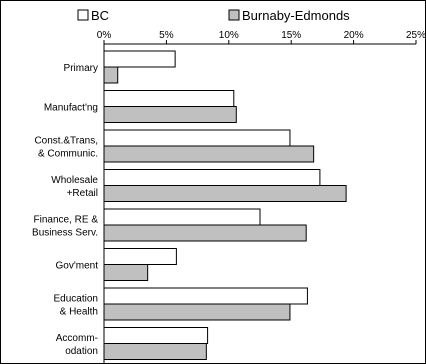  Describe the element at coordinates (213, 15) in the screenshot. I see `legend: BC Burnaby-Edmonds` at that location.